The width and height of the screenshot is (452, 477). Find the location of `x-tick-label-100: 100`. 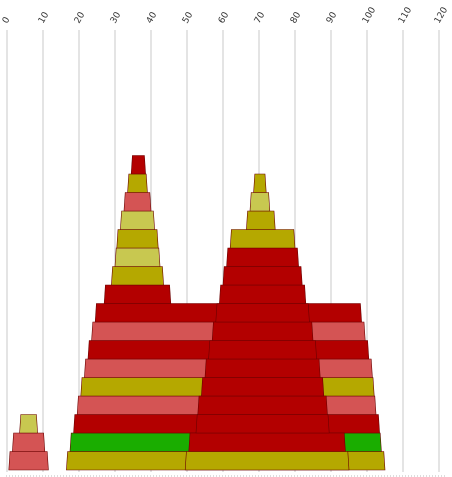

x-tick-label-100: 100 is located at coordinates (369, 15).